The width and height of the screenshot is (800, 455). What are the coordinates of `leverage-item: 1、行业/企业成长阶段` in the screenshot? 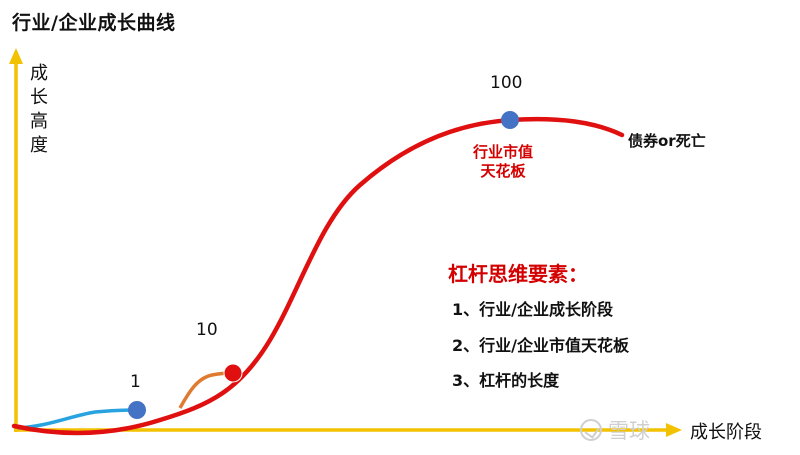 It's located at (532, 309).